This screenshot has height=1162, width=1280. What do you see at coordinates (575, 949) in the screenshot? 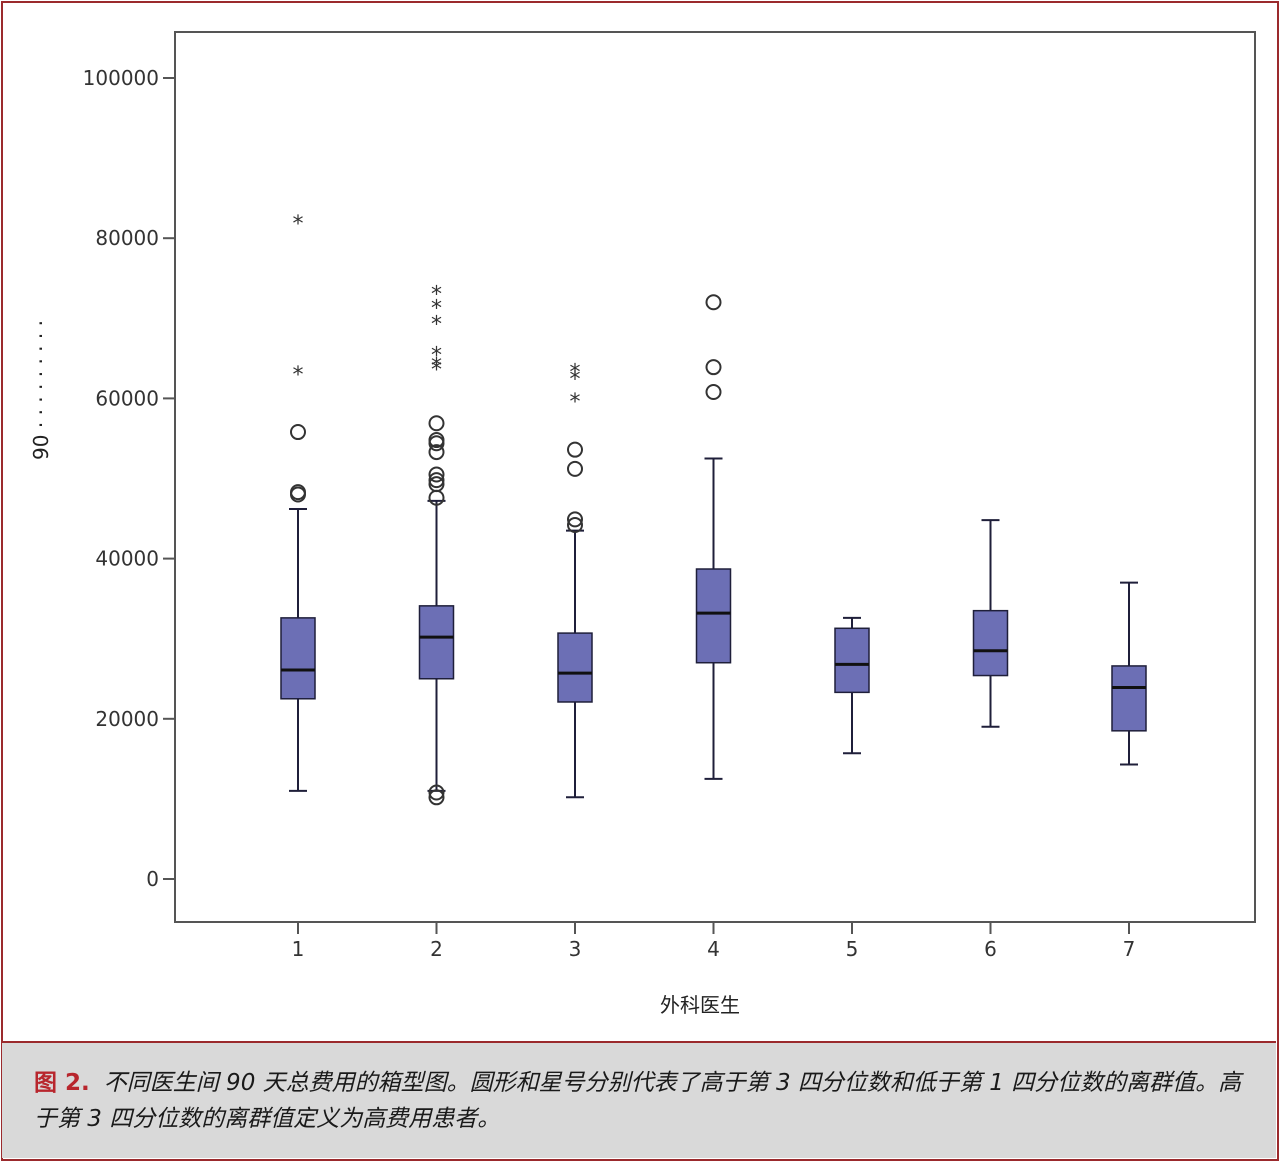
I see `x-tick-label: 3` at bounding box center [575, 949].